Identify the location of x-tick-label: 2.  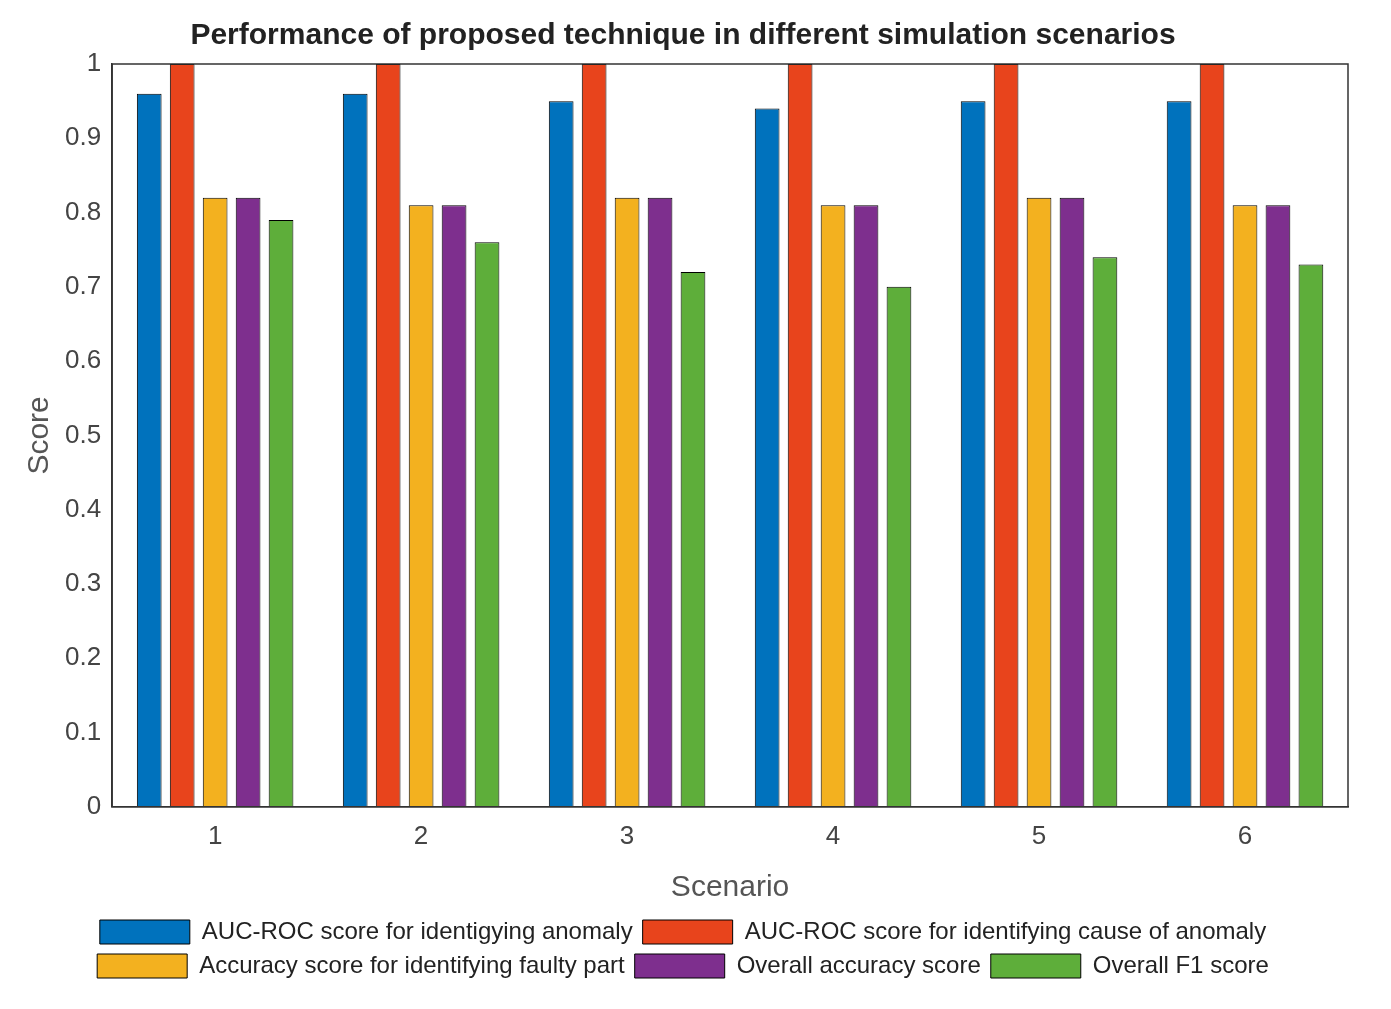
(421, 834).